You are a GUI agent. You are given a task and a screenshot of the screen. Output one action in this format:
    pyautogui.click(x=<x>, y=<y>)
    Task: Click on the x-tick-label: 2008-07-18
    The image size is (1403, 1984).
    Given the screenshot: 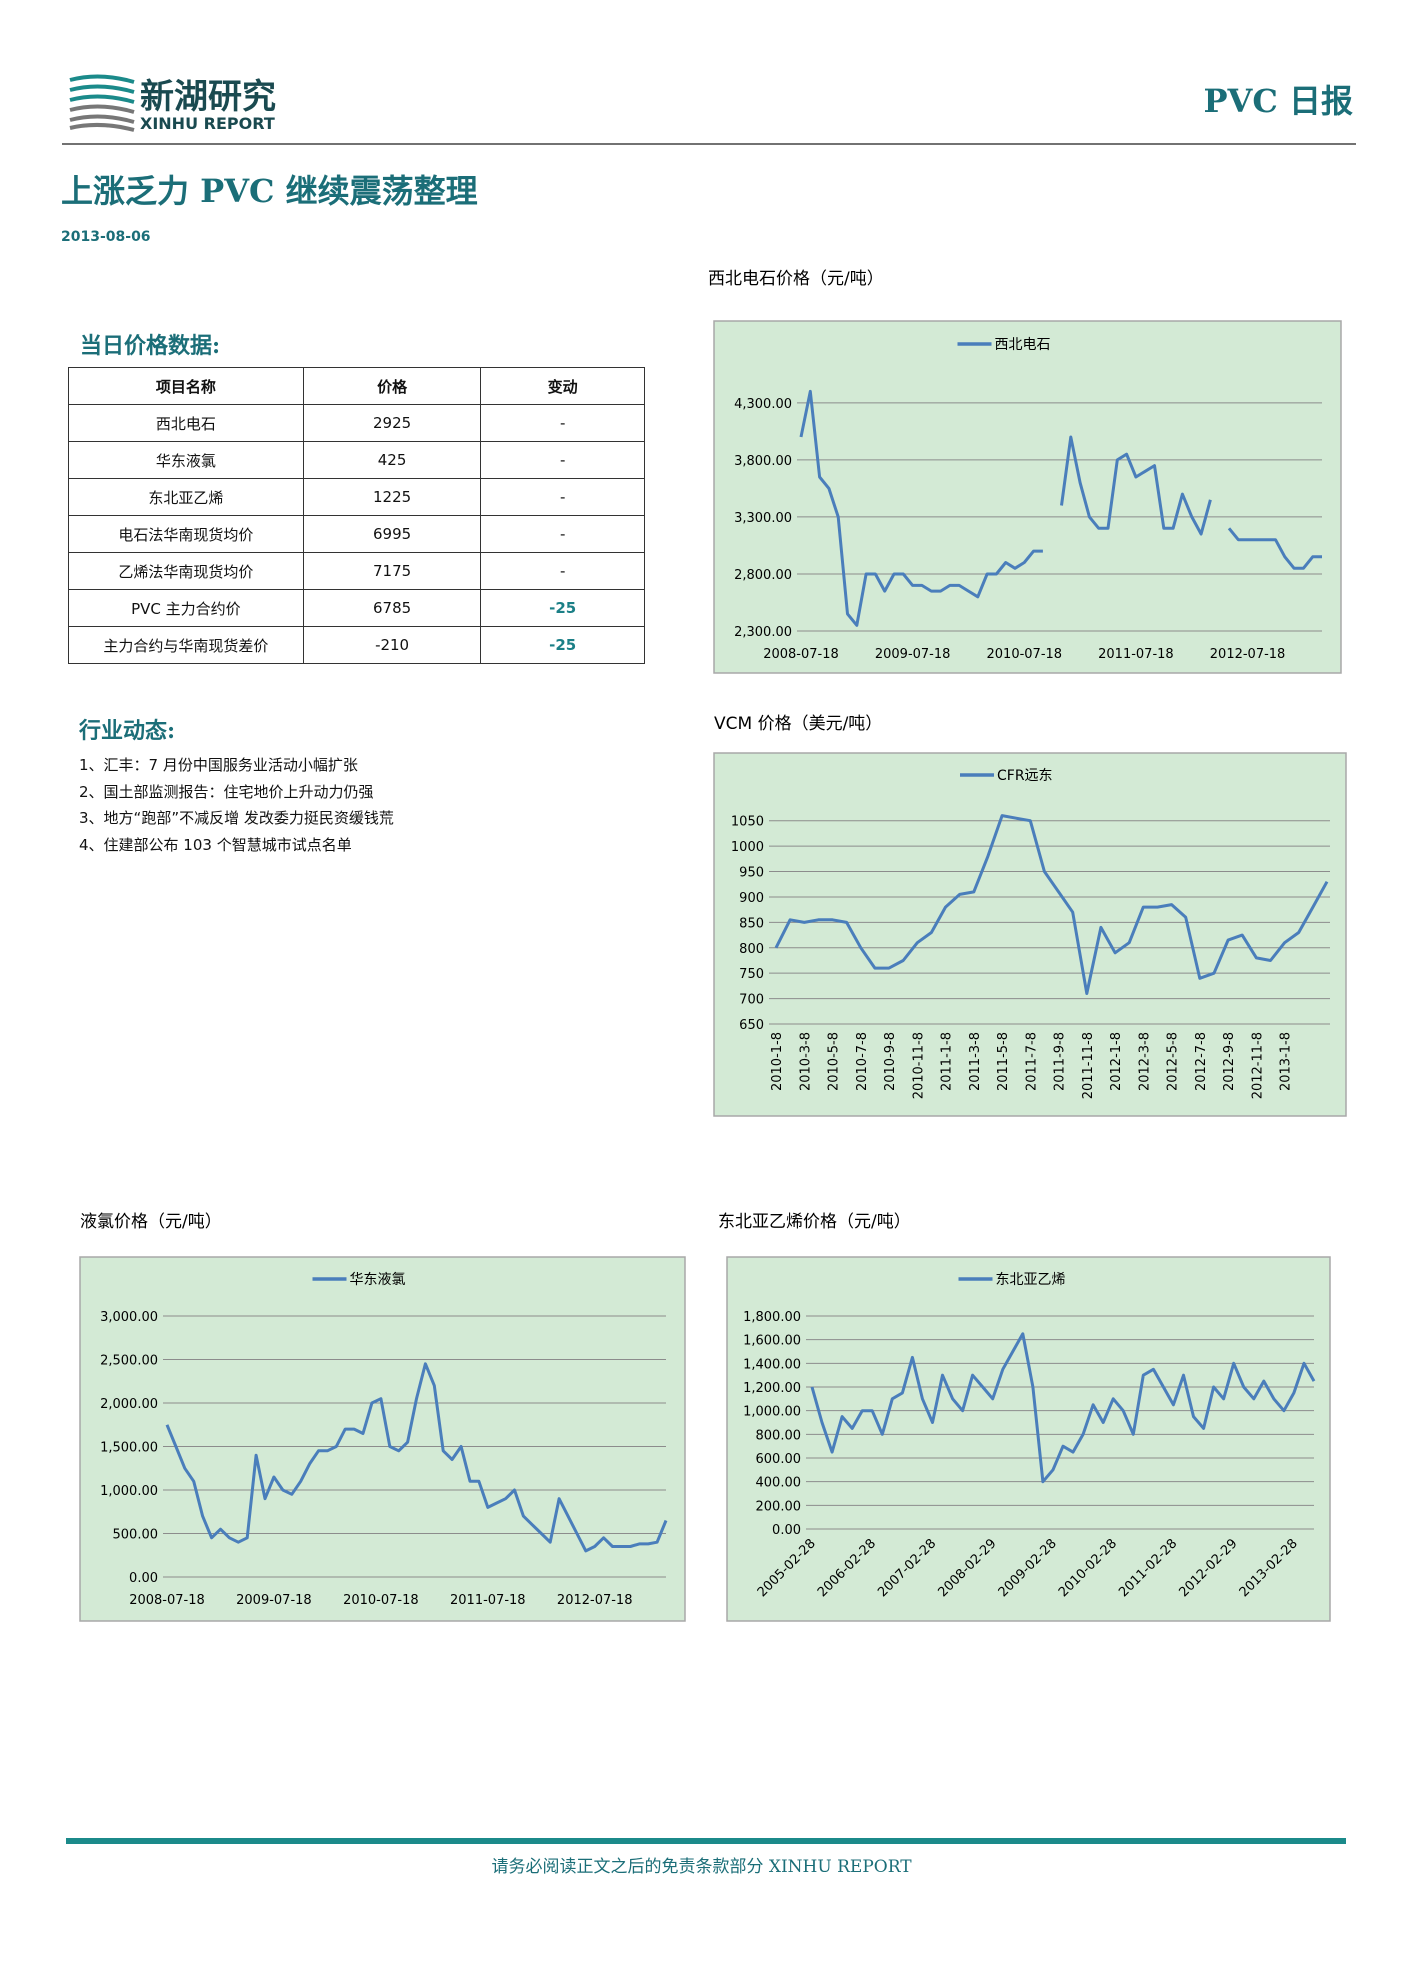 What is the action you would take?
    pyautogui.click(x=801, y=654)
    